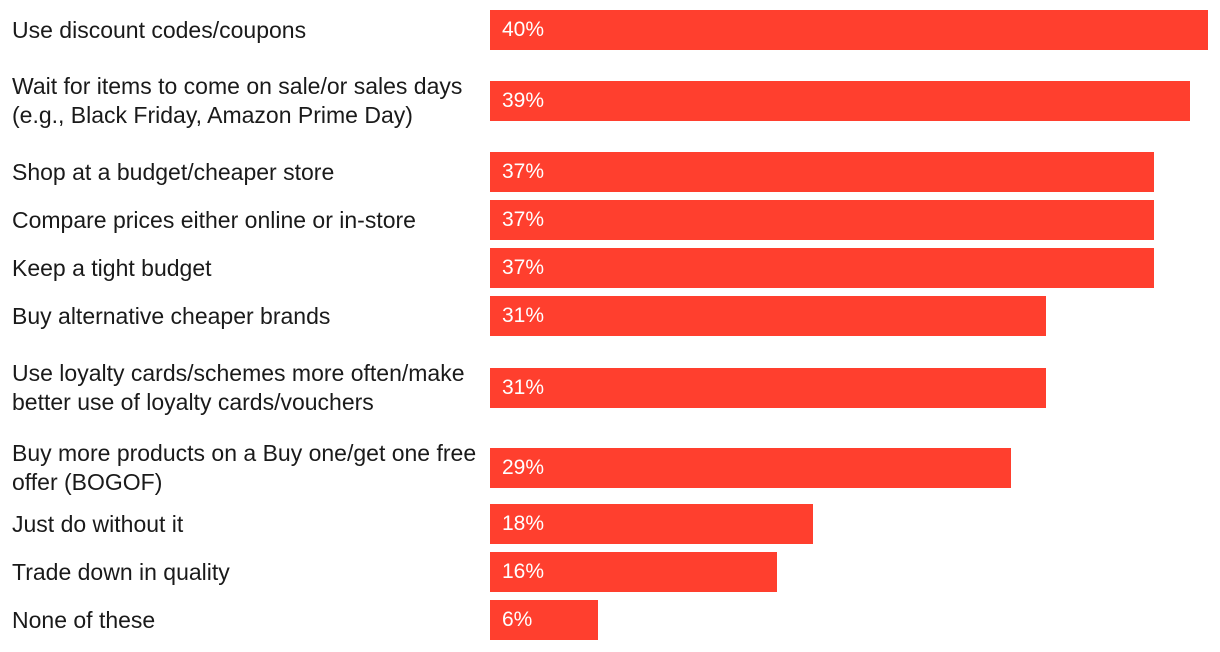  I want to click on data-label: 6%, so click(517, 619).